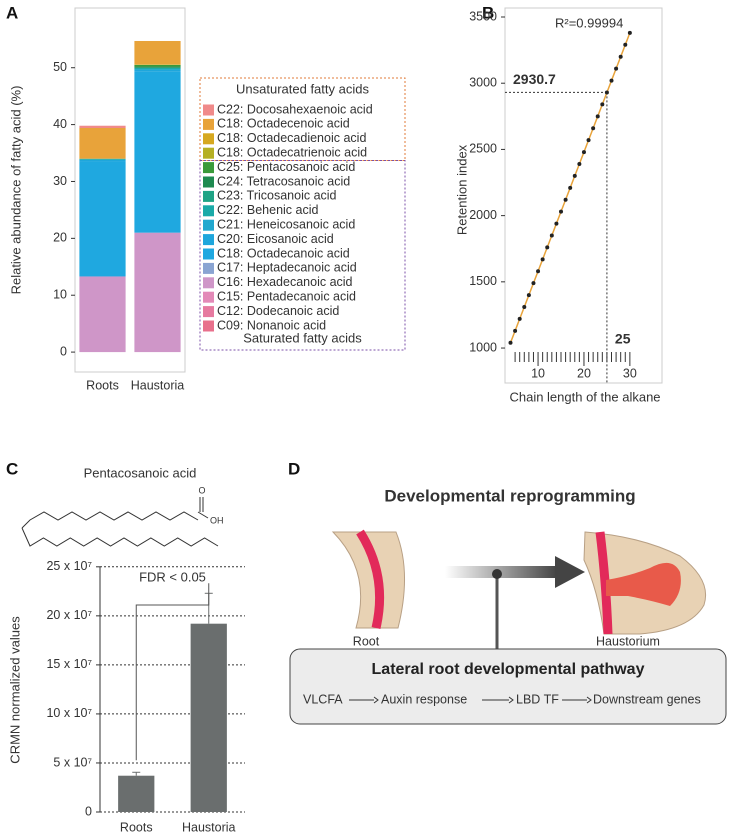 The width and height of the screenshot is (730, 837). What do you see at coordinates (630, 373) in the screenshot?
I see `x-tick-label: 30` at bounding box center [630, 373].